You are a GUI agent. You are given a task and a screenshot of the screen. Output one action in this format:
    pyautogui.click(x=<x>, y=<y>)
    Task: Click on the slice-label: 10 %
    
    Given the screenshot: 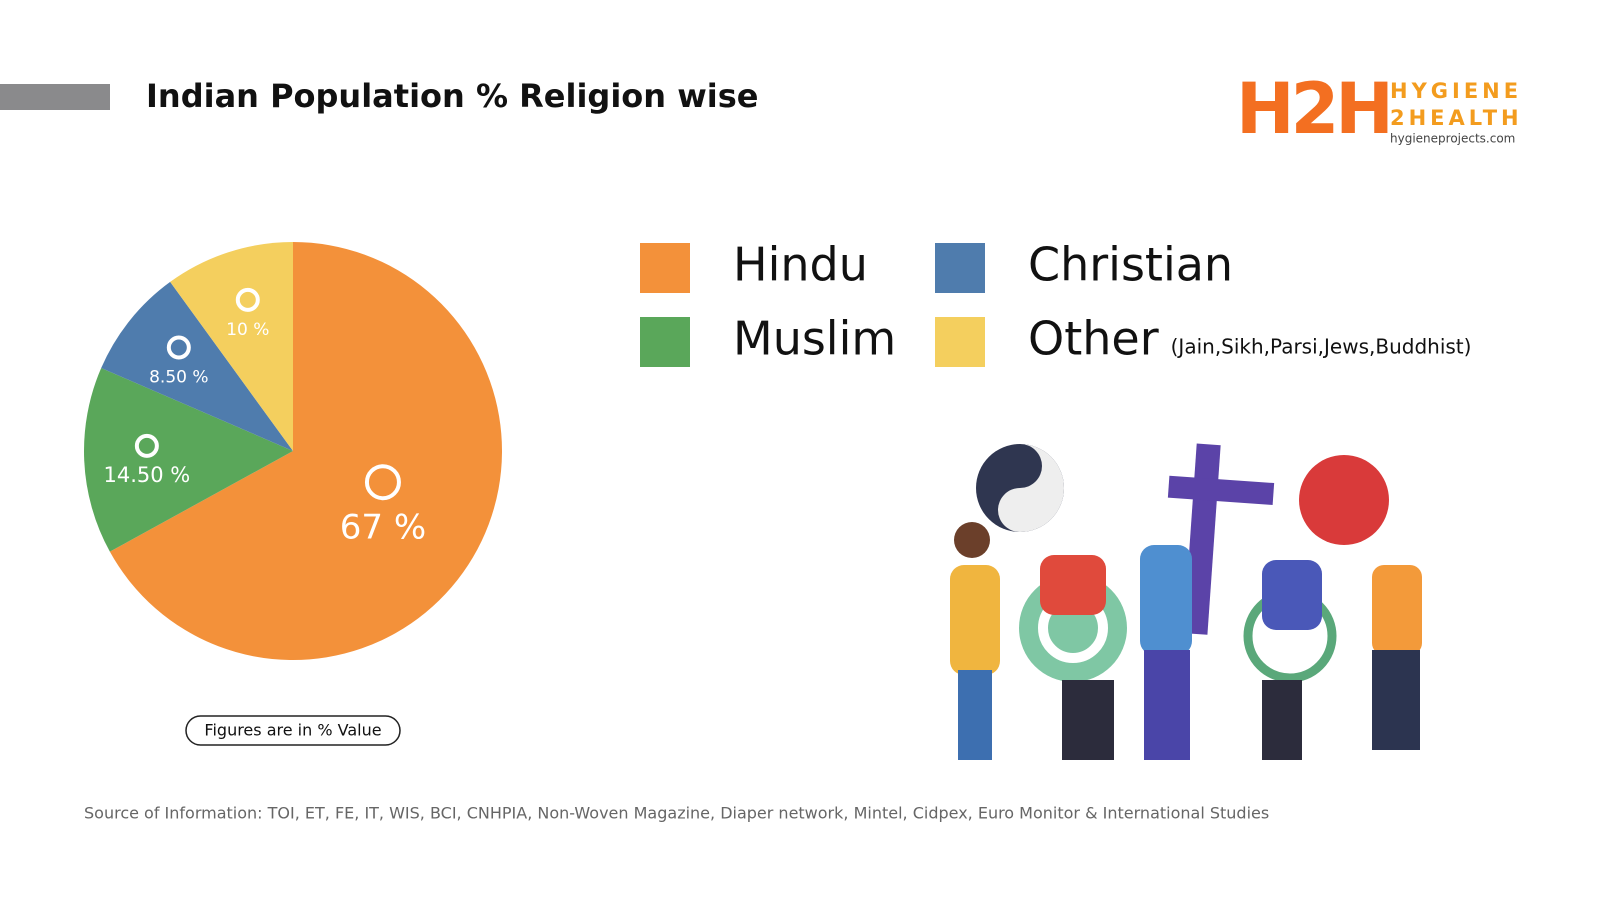 What is the action you would take?
    pyautogui.click(x=247, y=330)
    